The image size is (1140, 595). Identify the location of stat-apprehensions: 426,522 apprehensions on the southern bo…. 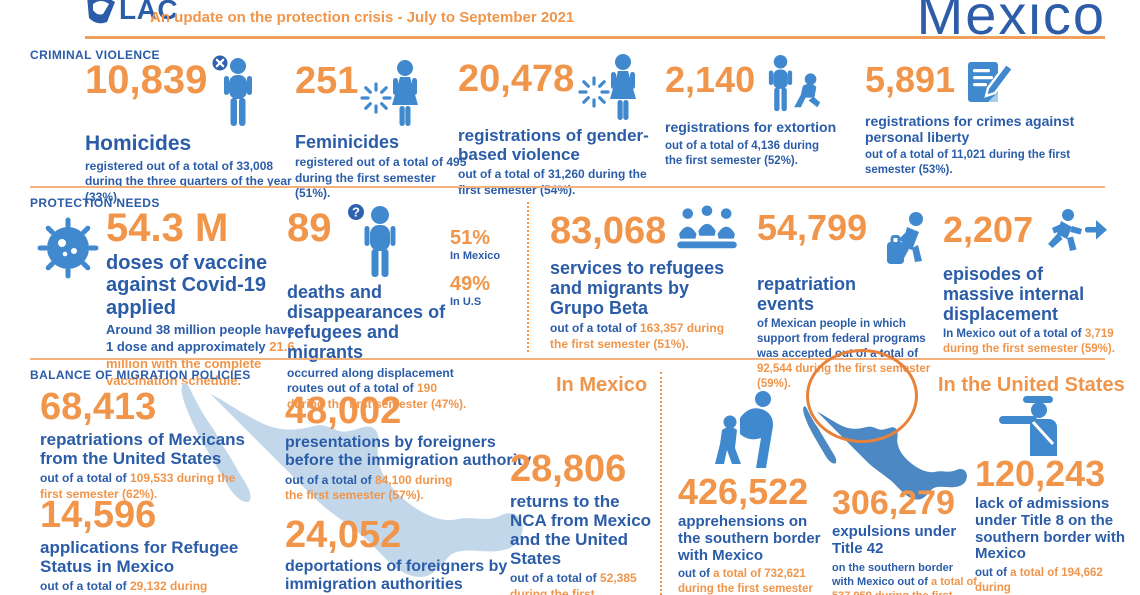
(760, 491).